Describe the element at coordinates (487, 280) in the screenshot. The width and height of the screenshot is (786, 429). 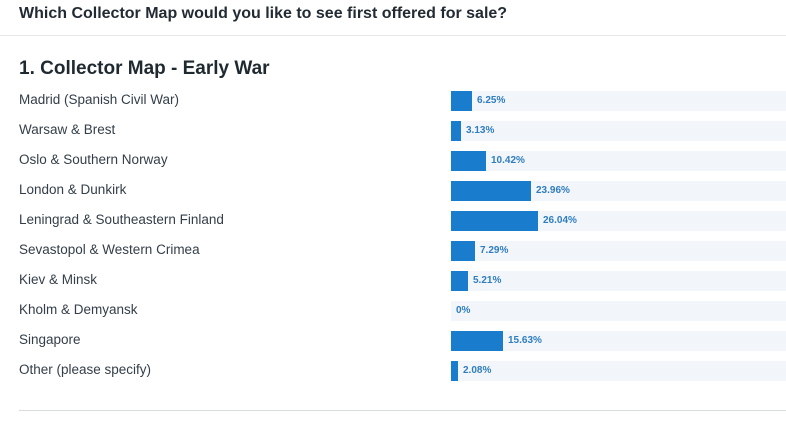
I see `percent-label: 5.21%` at that location.